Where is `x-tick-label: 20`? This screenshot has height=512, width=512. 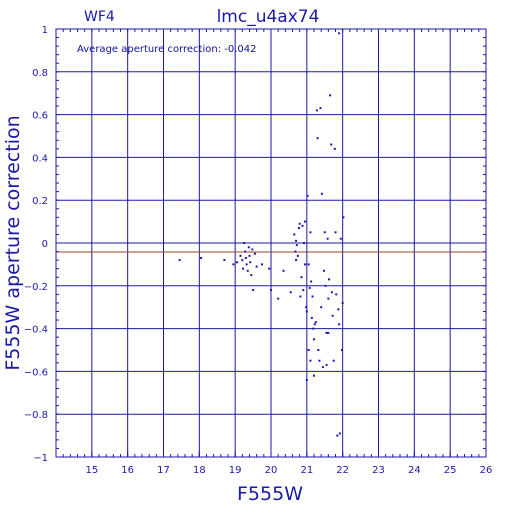
x-tick-label: 20 is located at coordinates (271, 470).